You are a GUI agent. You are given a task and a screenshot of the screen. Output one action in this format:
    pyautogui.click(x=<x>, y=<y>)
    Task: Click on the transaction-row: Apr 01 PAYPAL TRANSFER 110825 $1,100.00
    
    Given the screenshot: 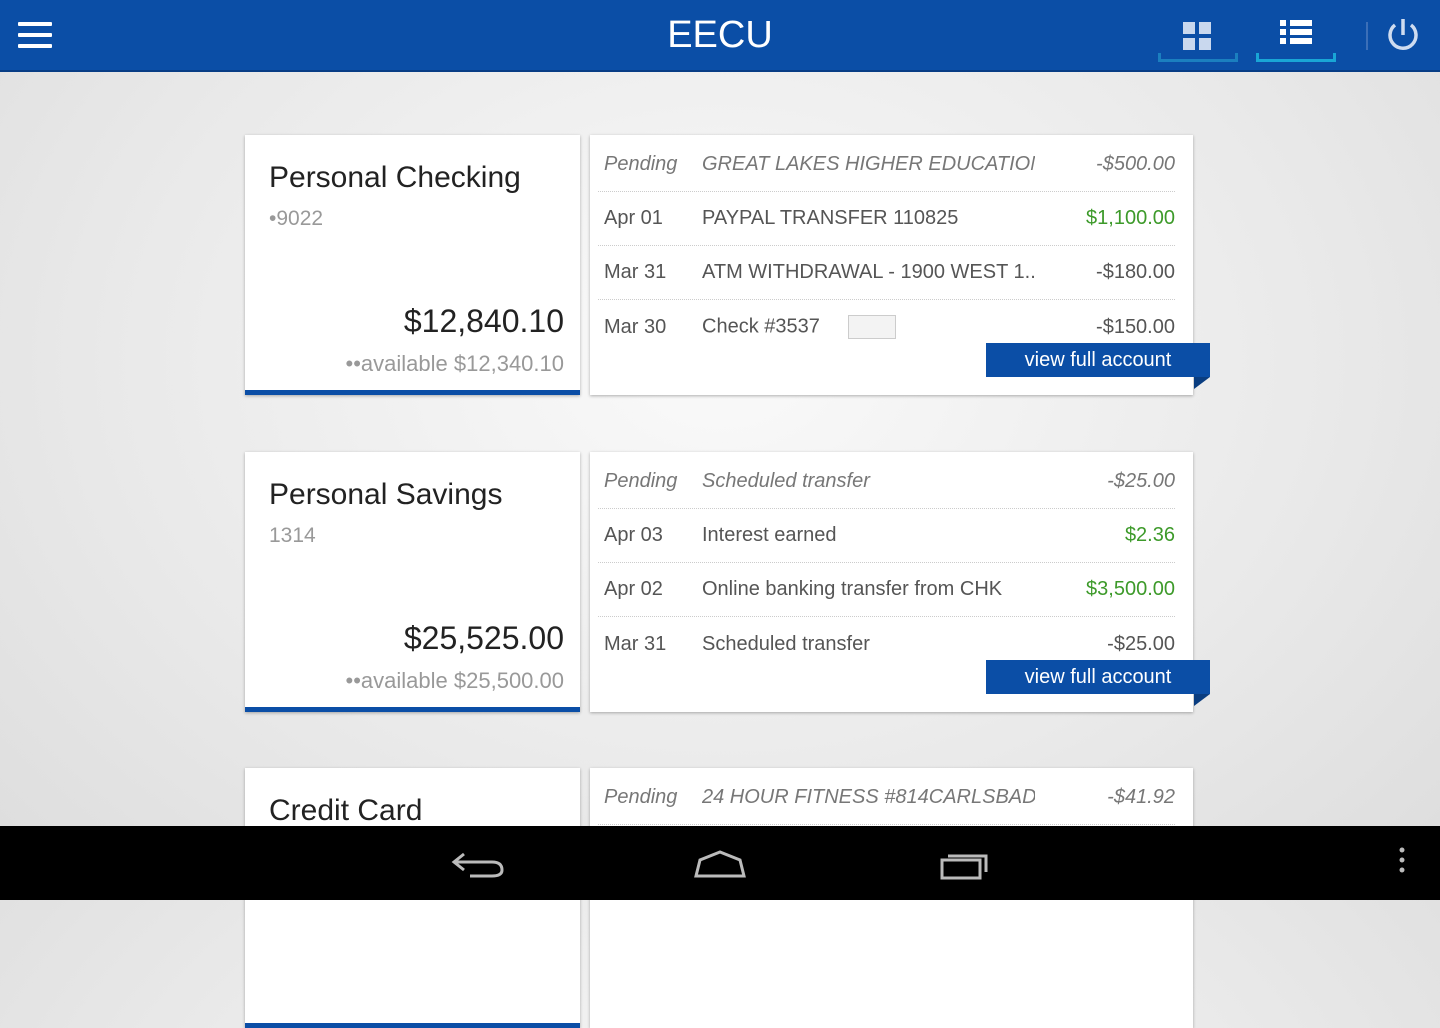 What is the action you would take?
    pyautogui.click(x=886, y=219)
    